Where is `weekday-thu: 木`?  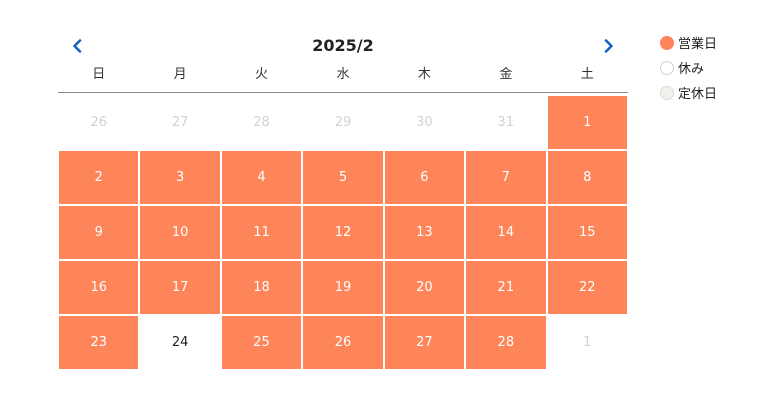
weekday-thu: 木 is located at coordinates (424, 74).